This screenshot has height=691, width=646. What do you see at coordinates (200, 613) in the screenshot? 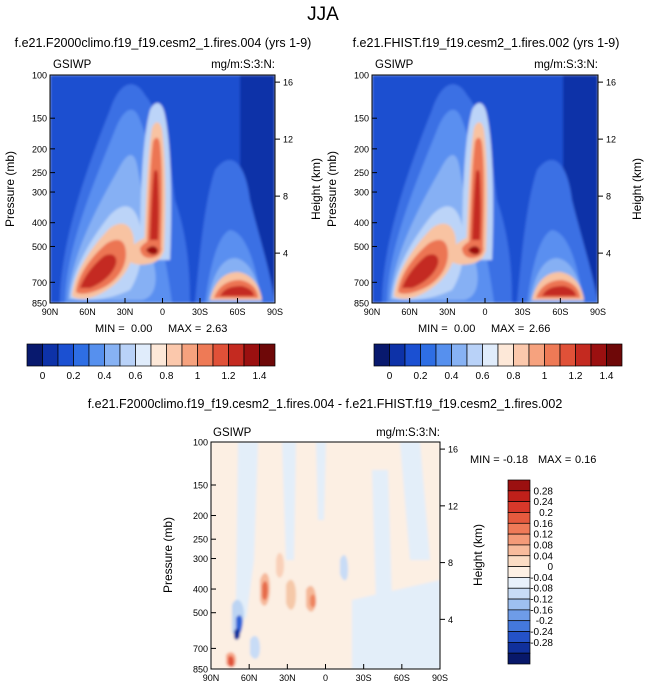
I see `panel-c-y-tick-label: 500` at bounding box center [200, 613].